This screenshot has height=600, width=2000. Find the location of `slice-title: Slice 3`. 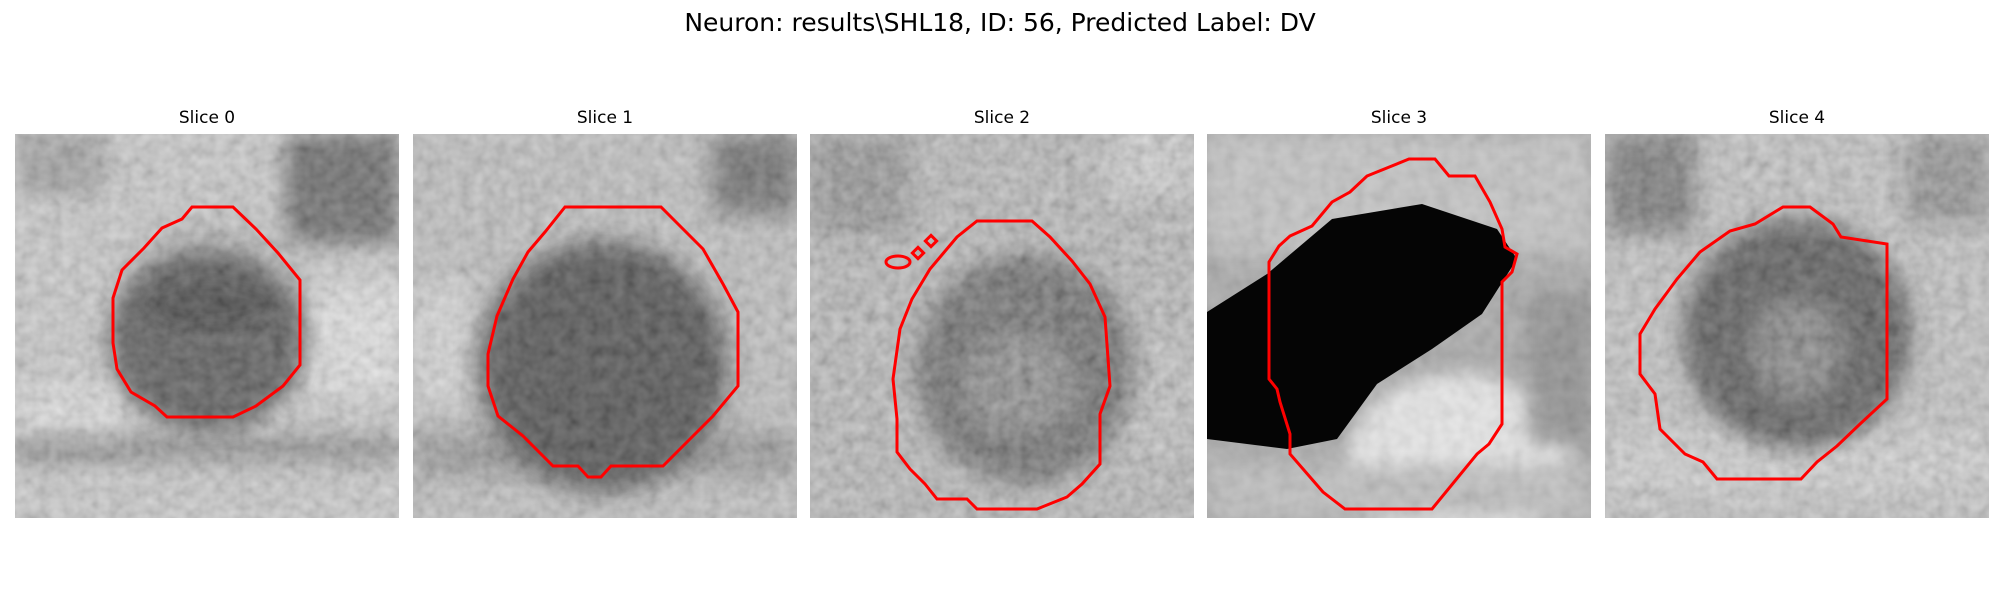

slice-title: Slice 3 is located at coordinates (1399, 118).